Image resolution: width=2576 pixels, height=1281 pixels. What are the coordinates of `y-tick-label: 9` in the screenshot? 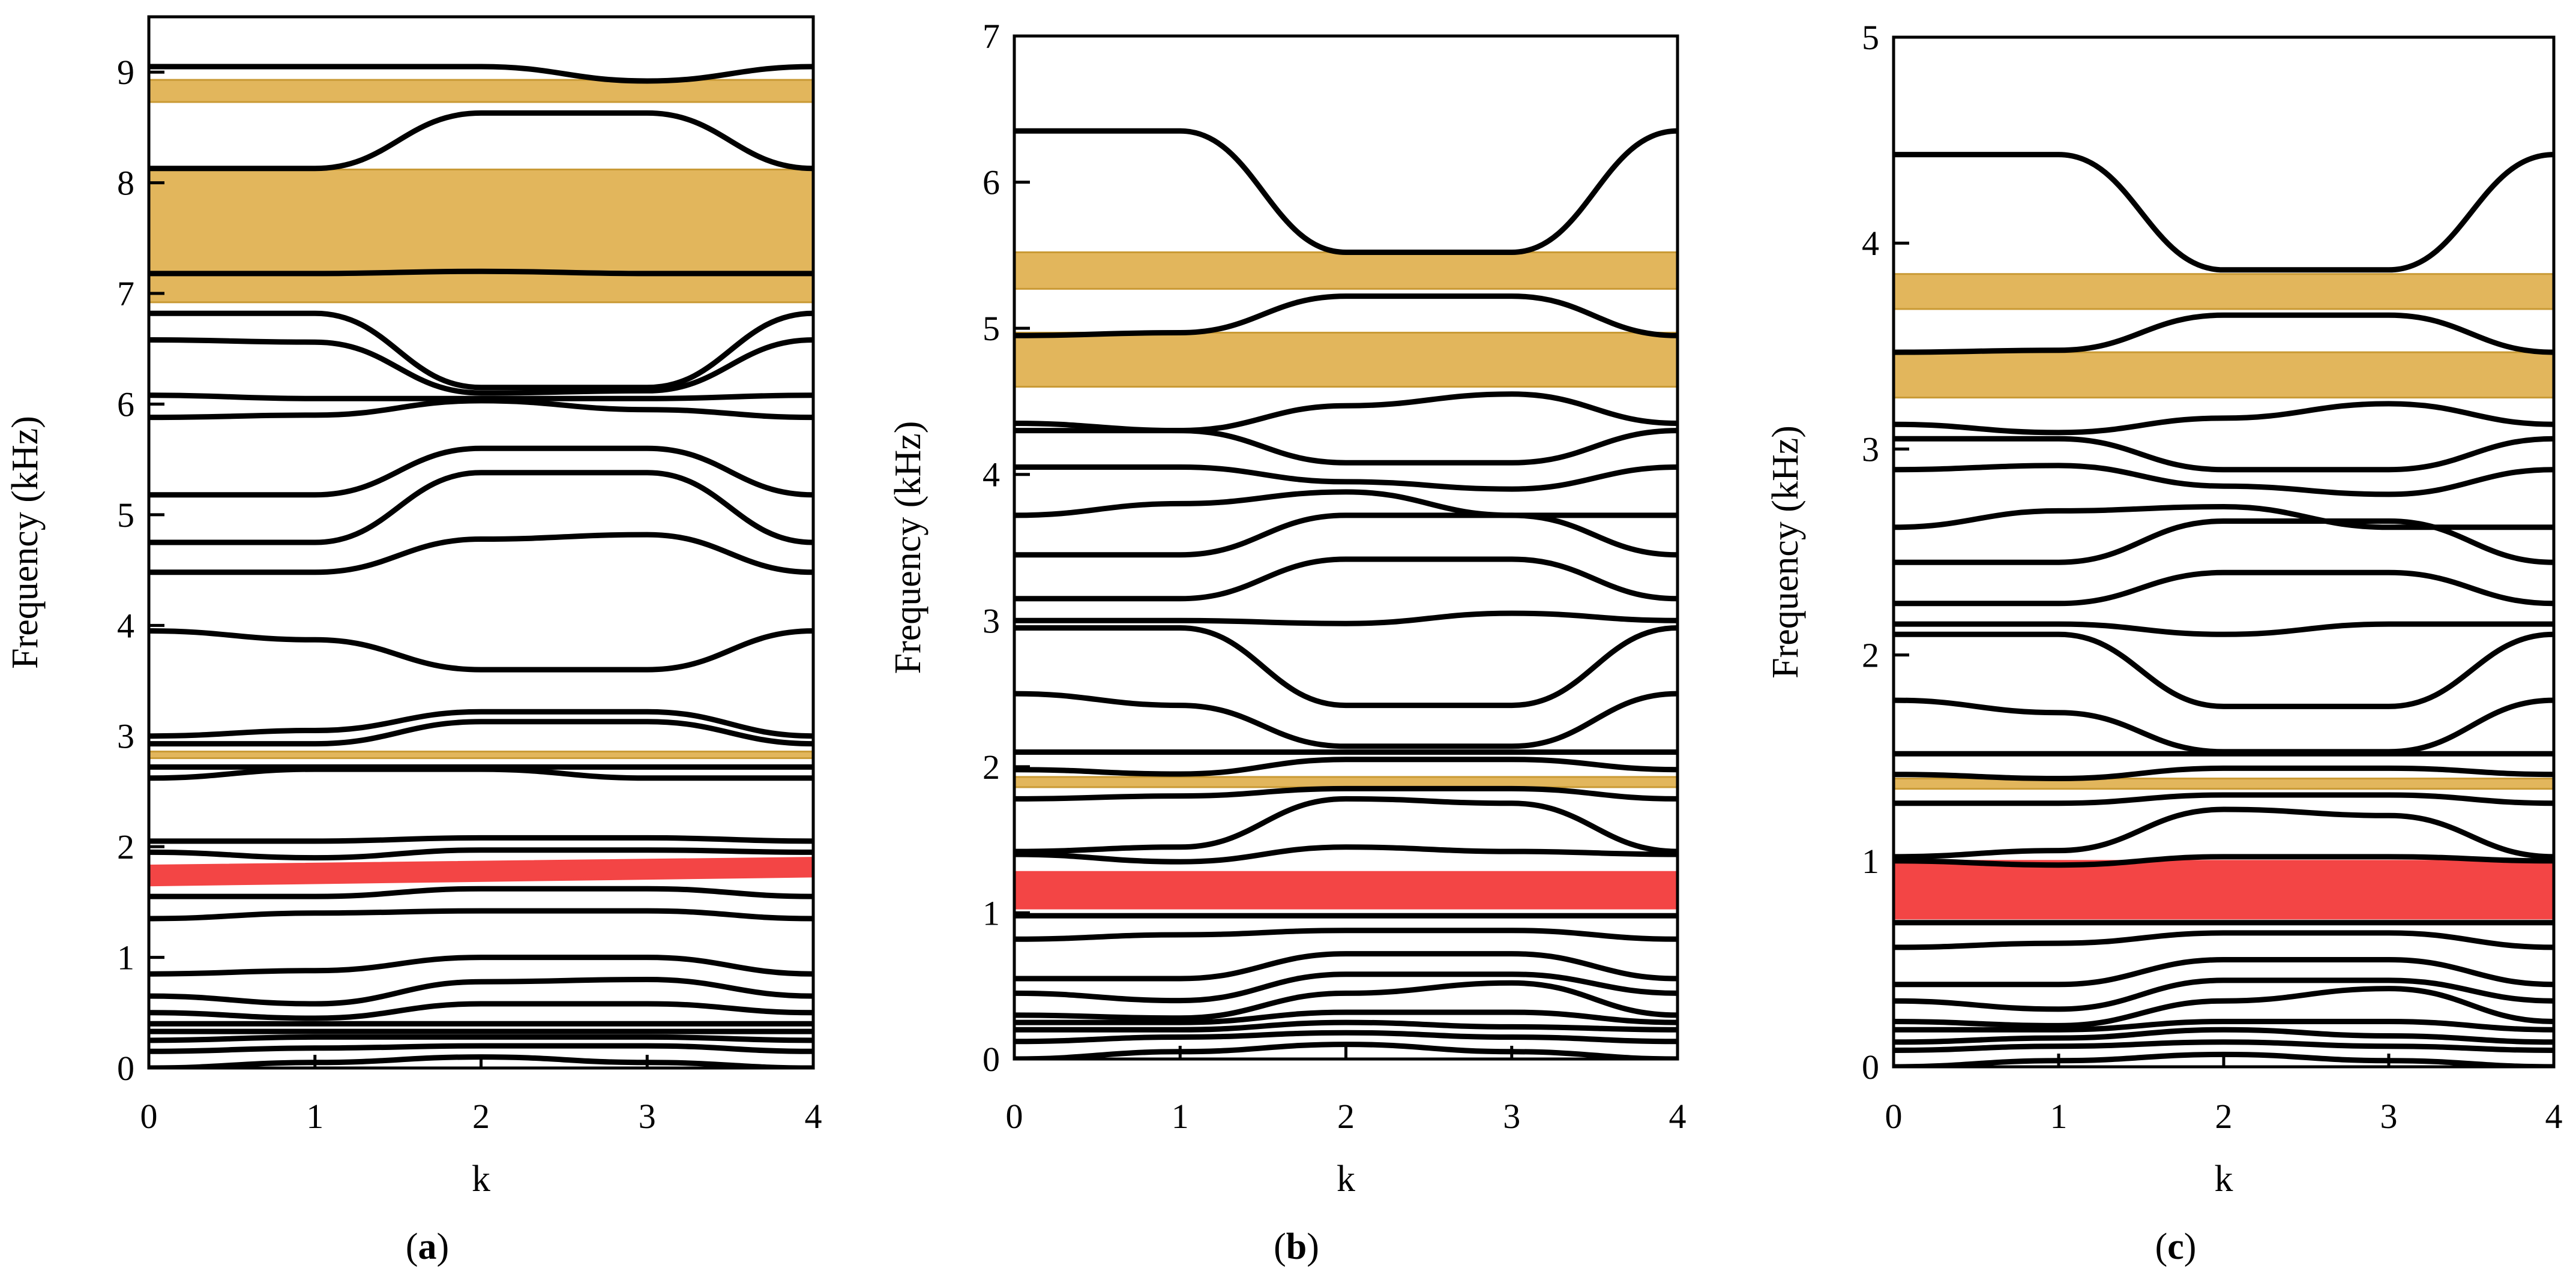 It's located at (126, 72).